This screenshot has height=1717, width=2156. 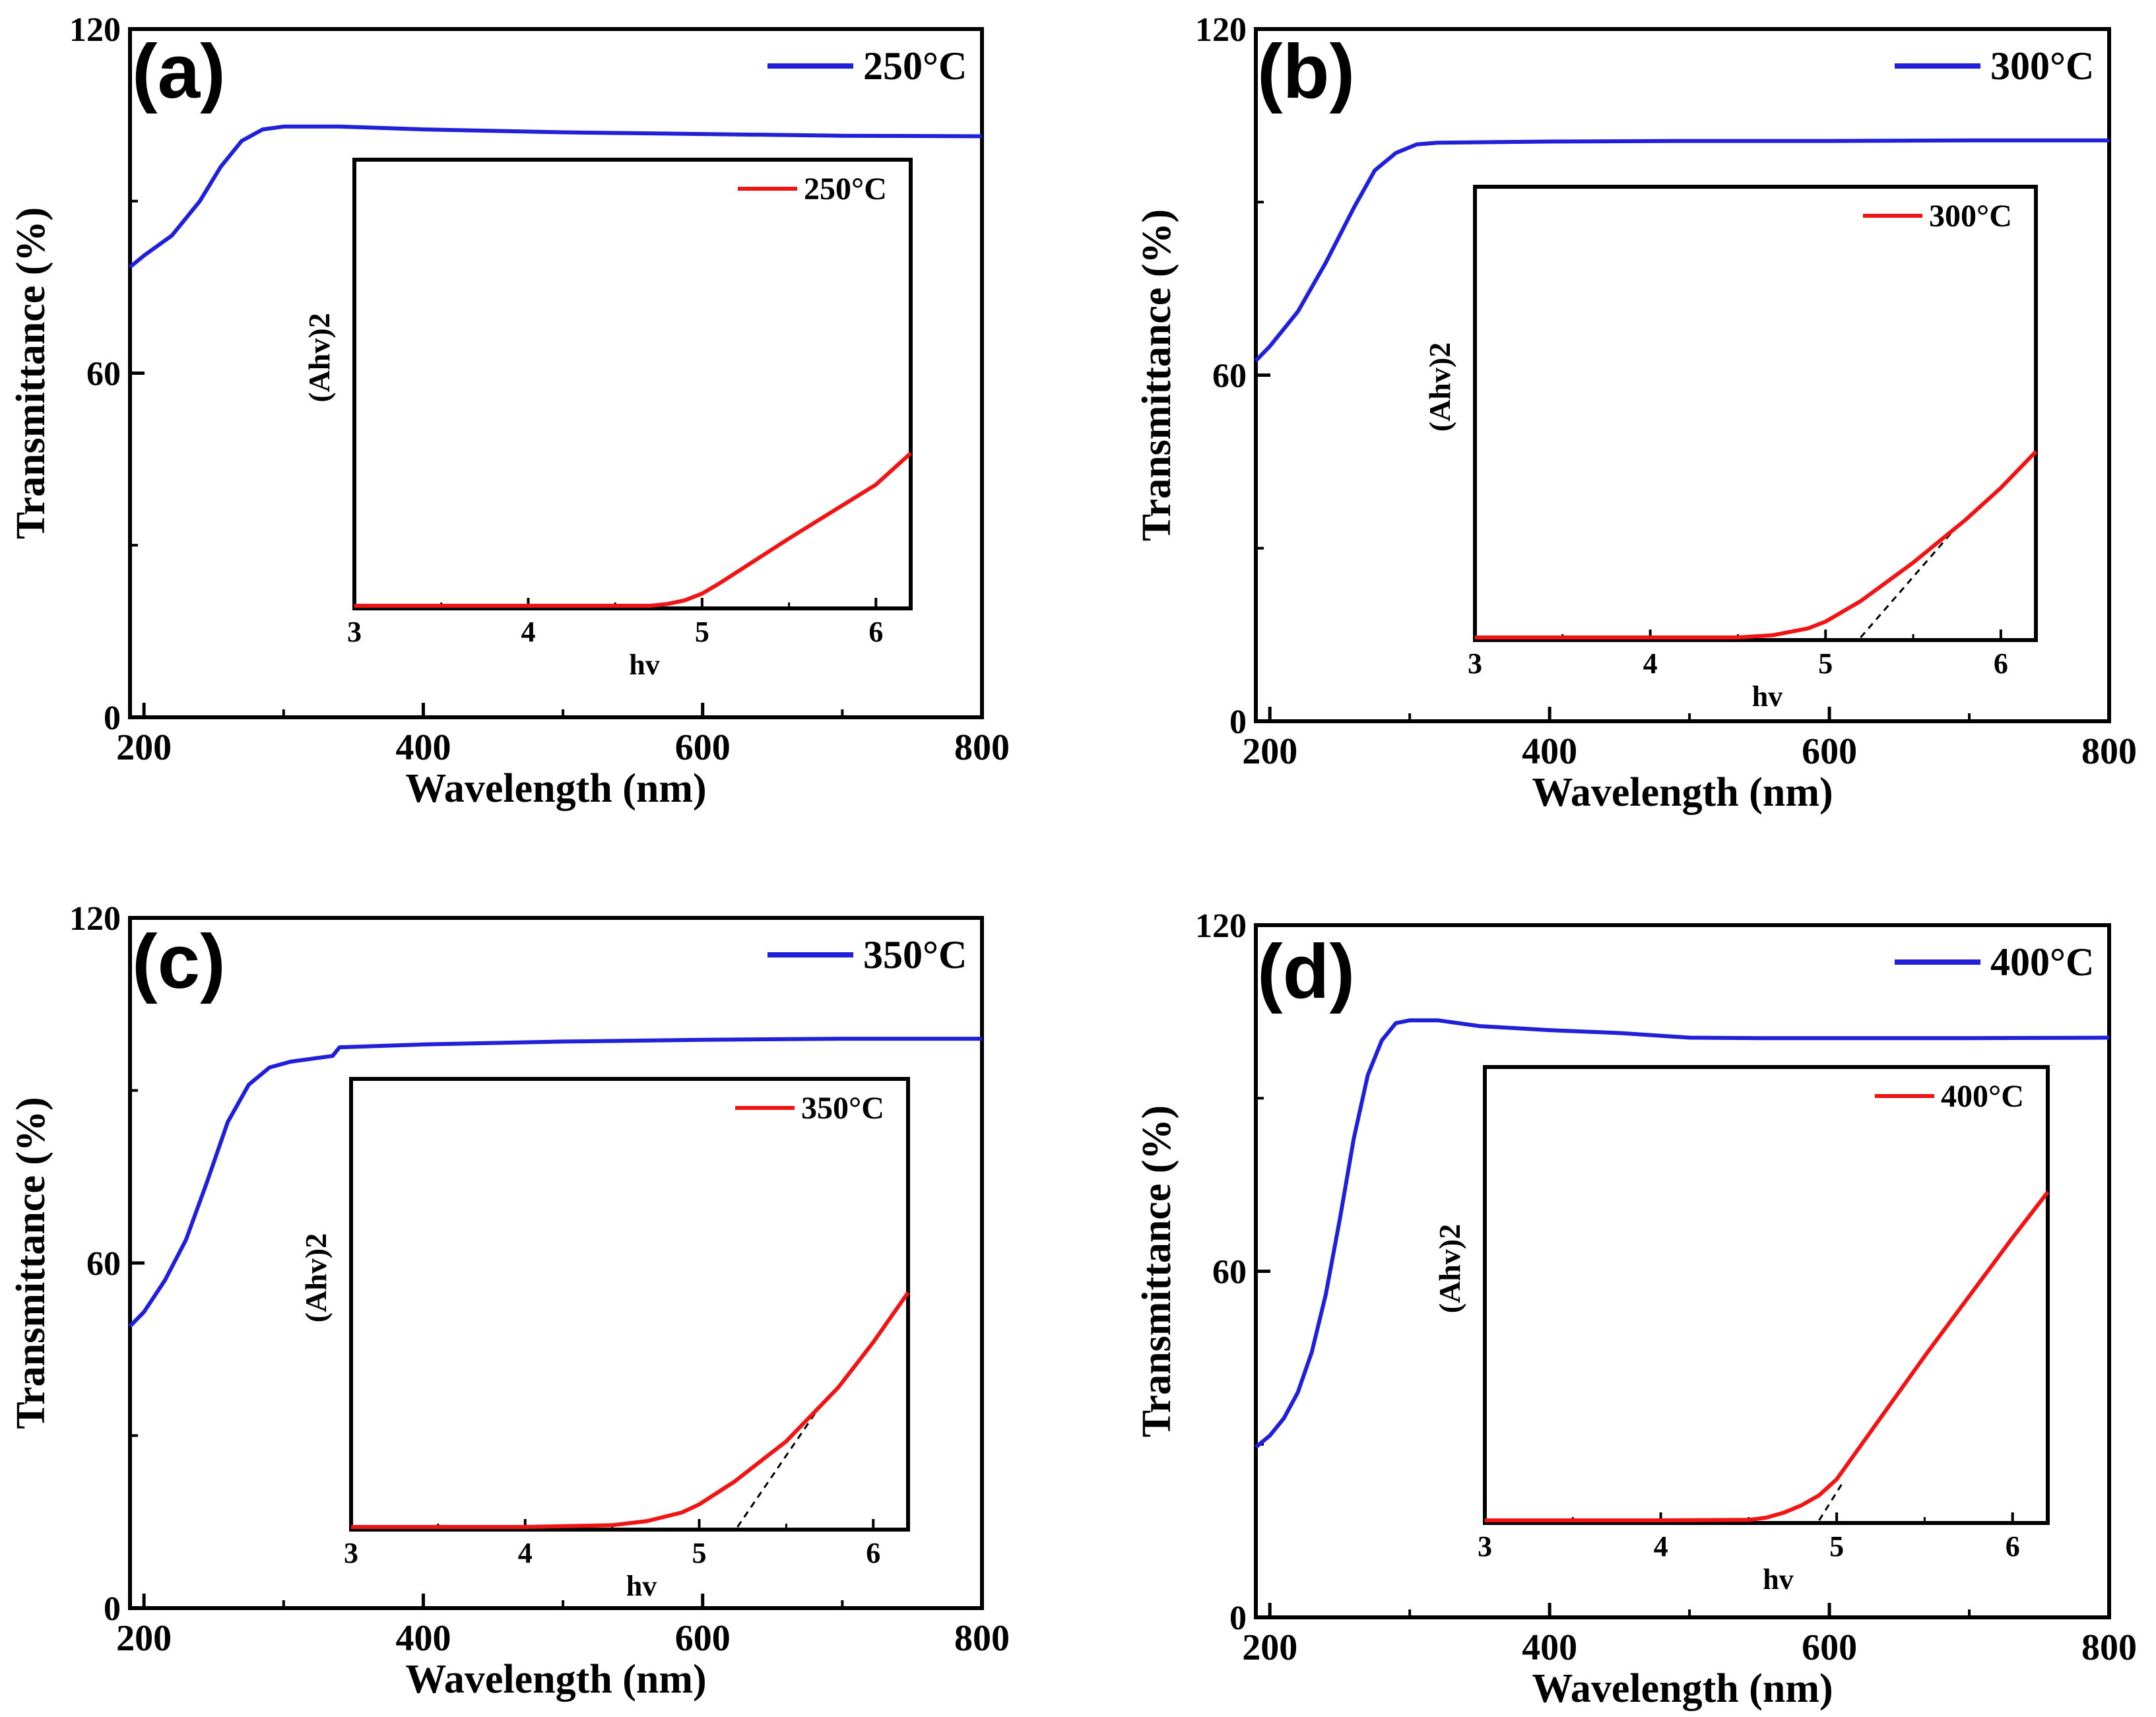 What do you see at coordinates (2042, 962) in the screenshot?
I see `legend-label: 400°C` at bounding box center [2042, 962].